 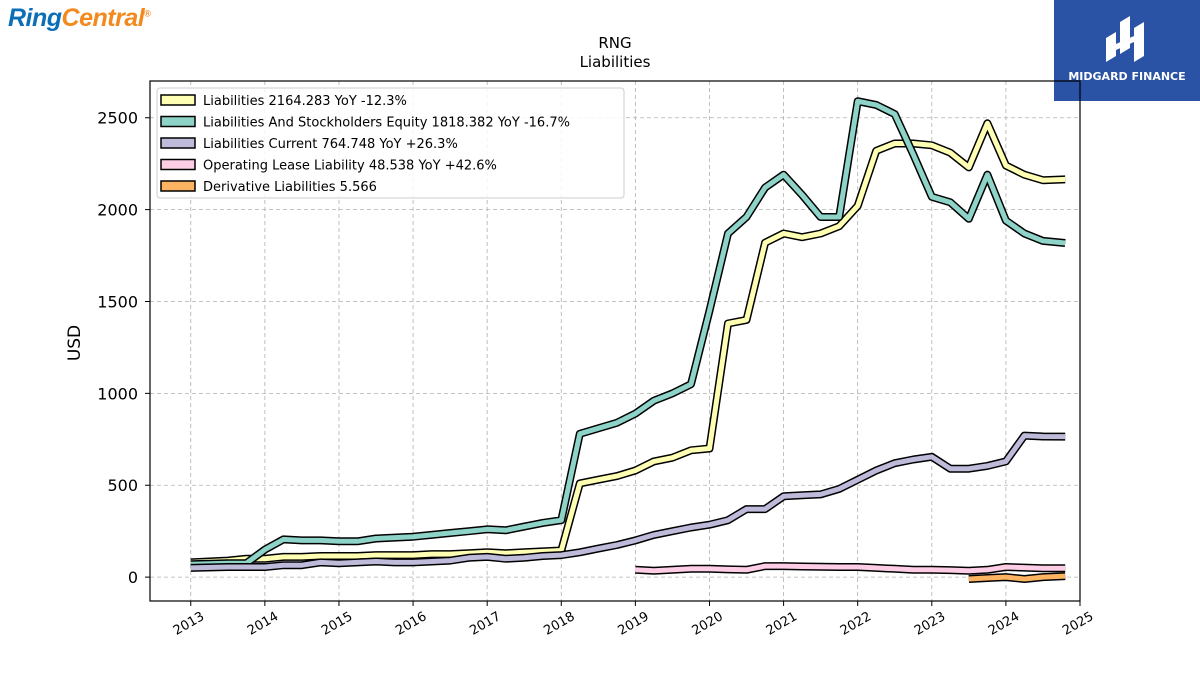 What do you see at coordinates (122, 485) in the screenshot?
I see `y-tick-label: 500` at bounding box center [122, 485].